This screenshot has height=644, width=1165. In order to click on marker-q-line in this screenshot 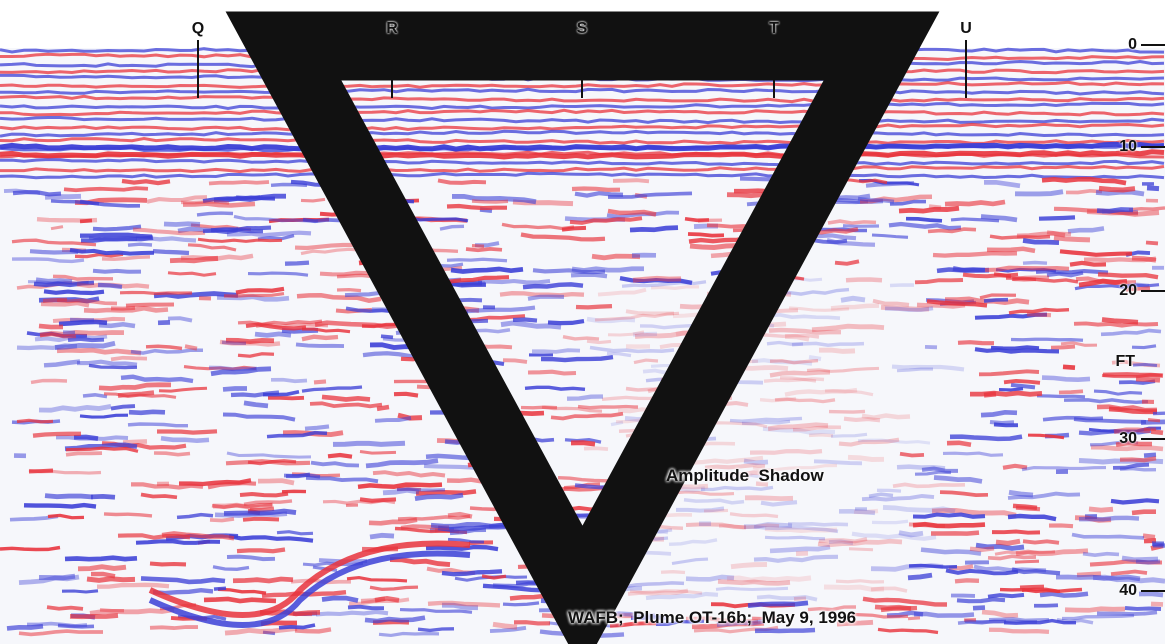, I will do `click(198, 69)`.